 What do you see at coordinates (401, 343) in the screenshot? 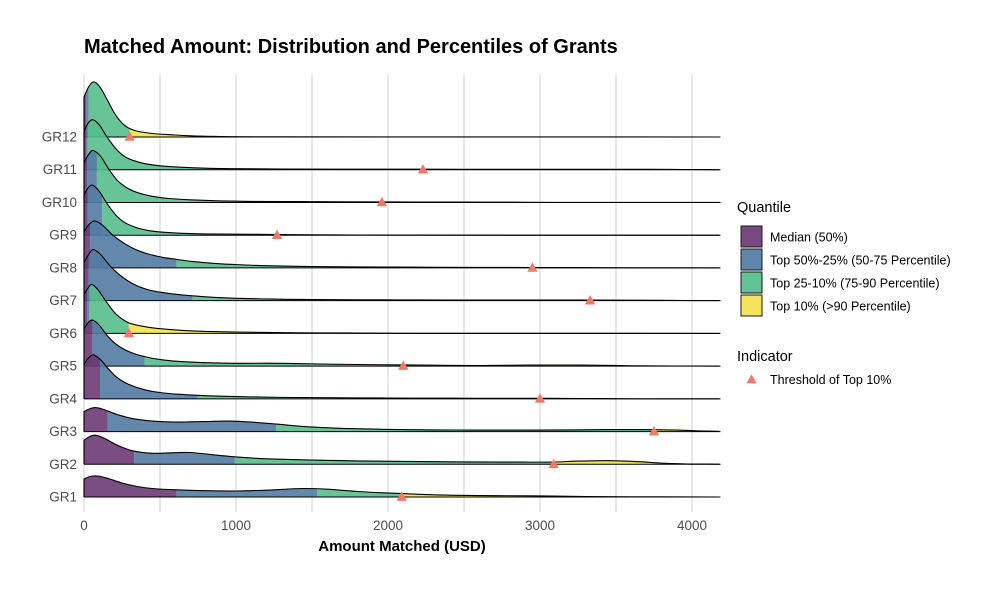
I see `ridge-outline-GR5` at bounding box center [401, 343].